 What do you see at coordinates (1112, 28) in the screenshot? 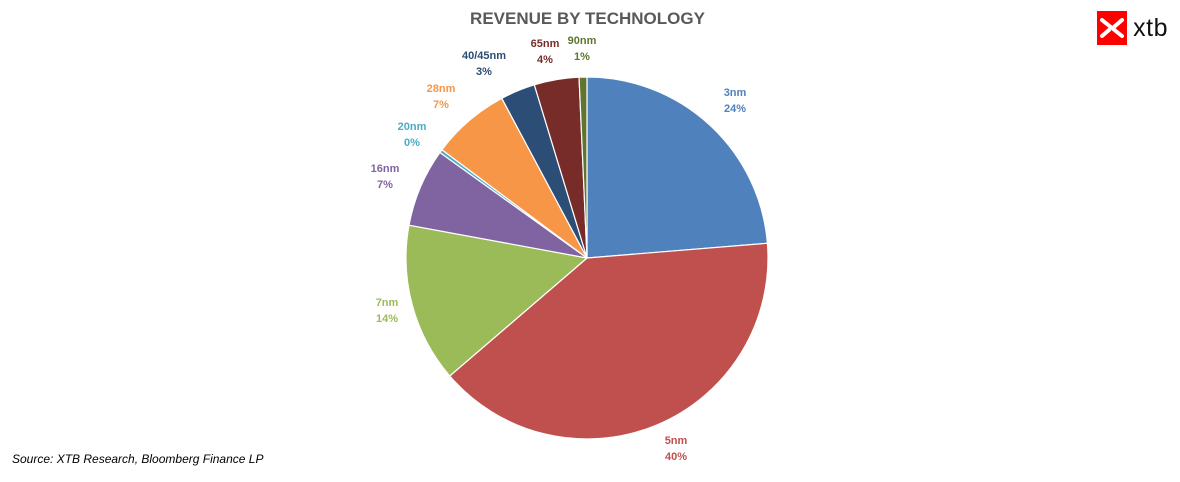
I see `xtb-logo-mark-icon` at bounding box center [1112, 28].